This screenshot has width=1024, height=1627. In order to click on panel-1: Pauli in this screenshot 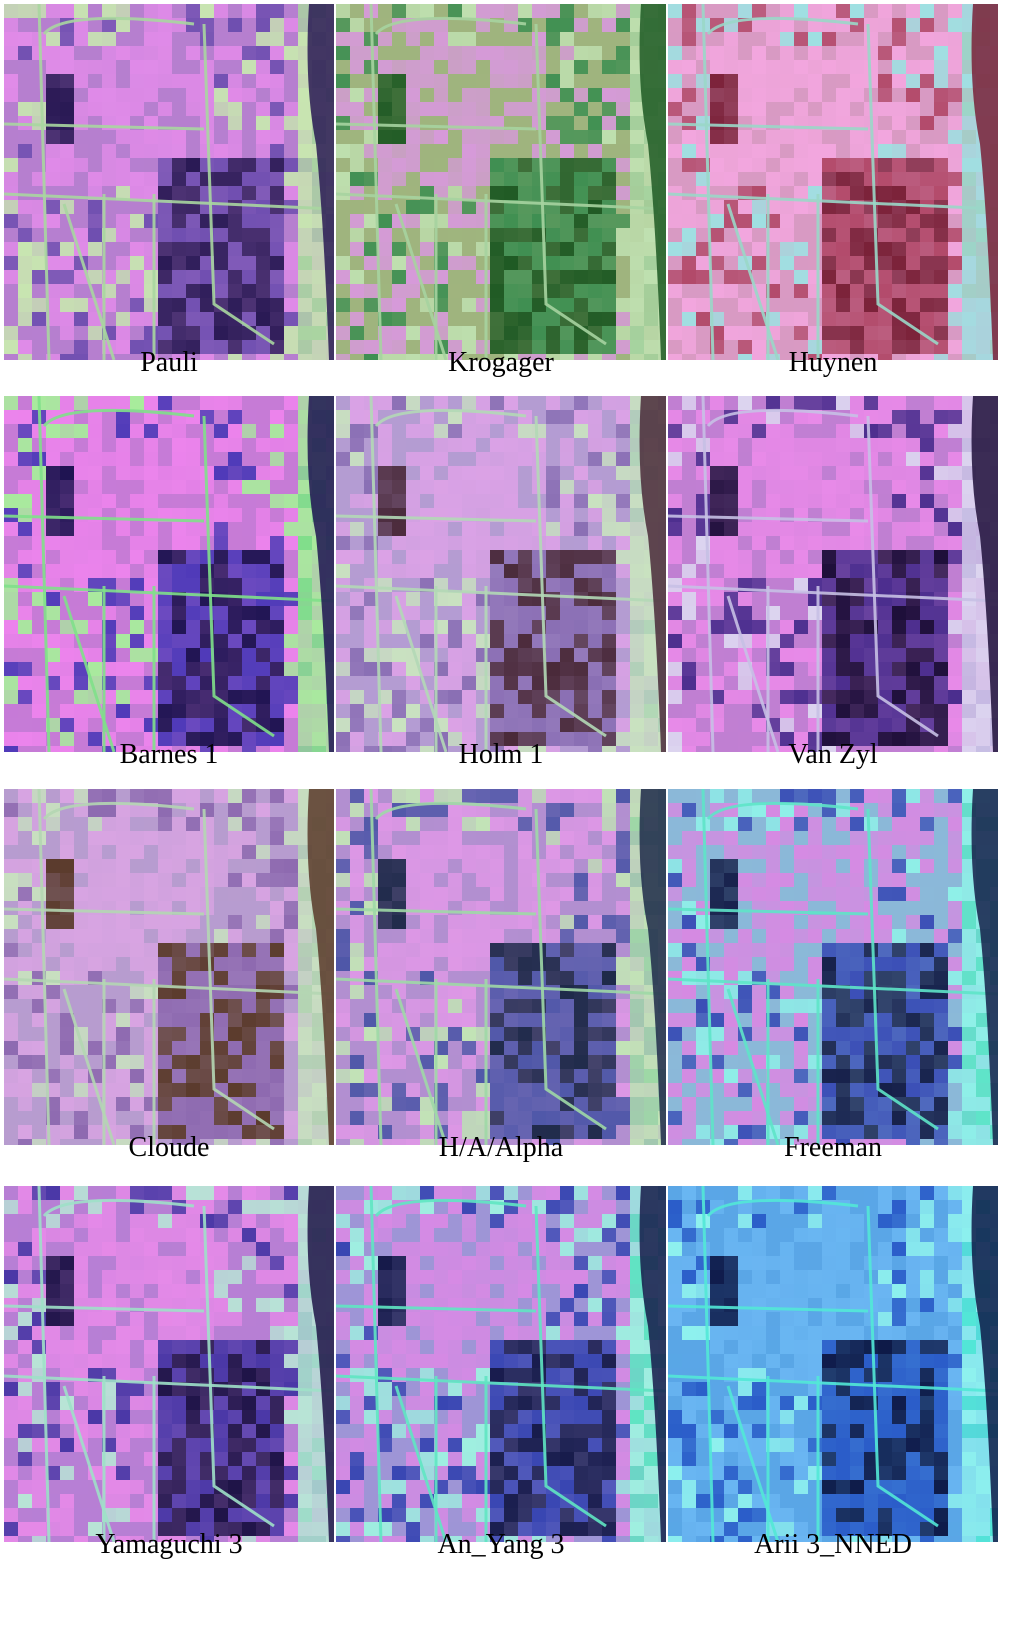, I will do `click(169, 196)`.